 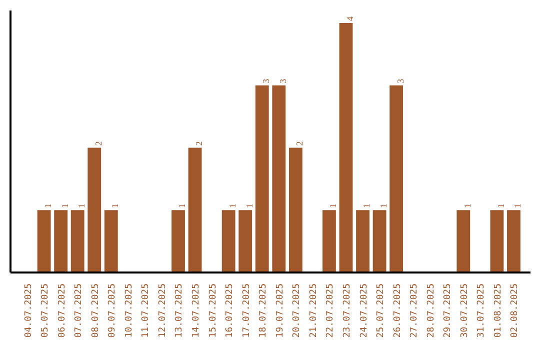 What do you see at coordinates (431, 310) in the screenshot?
I see `x-tick-label: 28.07.2025` at bounding box center [431, 310].